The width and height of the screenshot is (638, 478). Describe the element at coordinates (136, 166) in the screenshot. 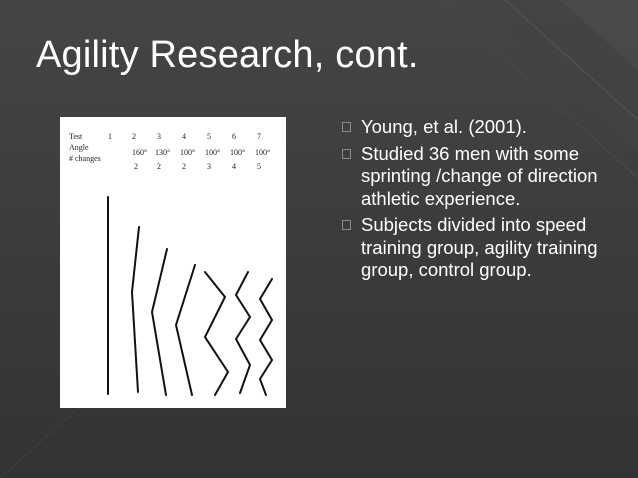

I see `col-2-changes: 2` at that location.